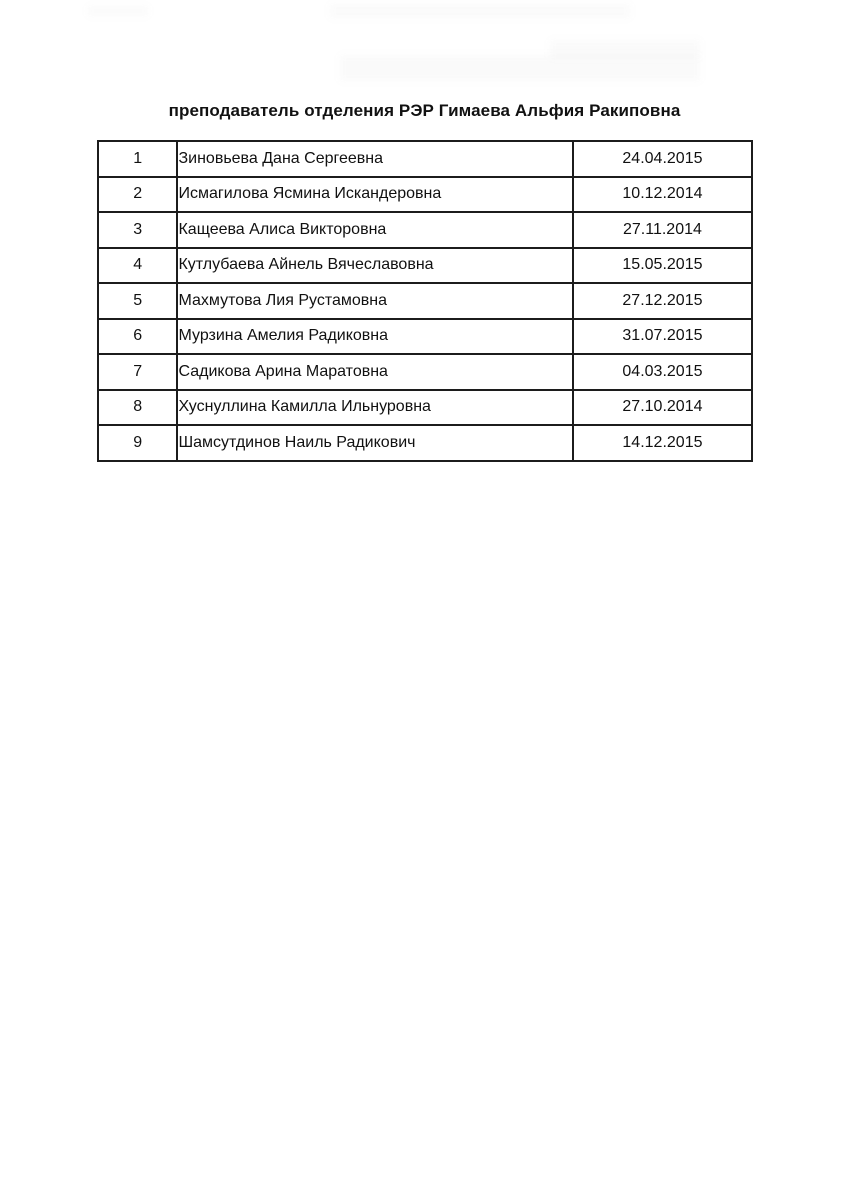 This screenshot has width=849, height=1200. Describe the element at coordinates (137, 407) in the screenshot. I see `row-number-cell: 8` at that location.